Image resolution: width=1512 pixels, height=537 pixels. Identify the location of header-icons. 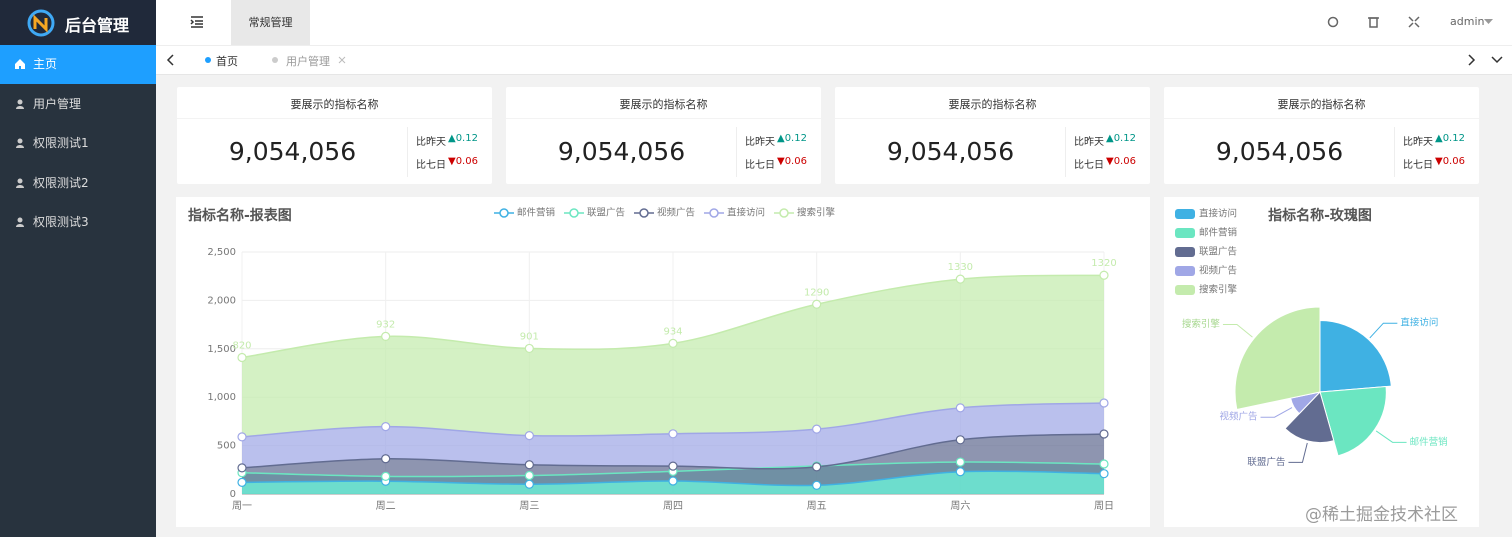
(1373, 22).